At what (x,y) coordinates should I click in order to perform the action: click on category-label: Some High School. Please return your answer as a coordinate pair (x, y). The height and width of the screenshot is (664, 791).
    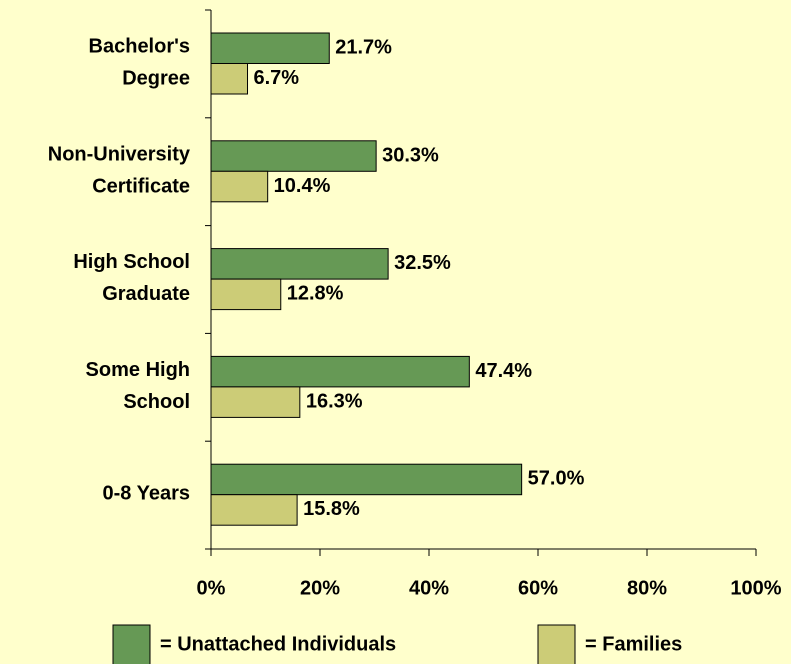
    Looking at the image, I should click on (138, 386).